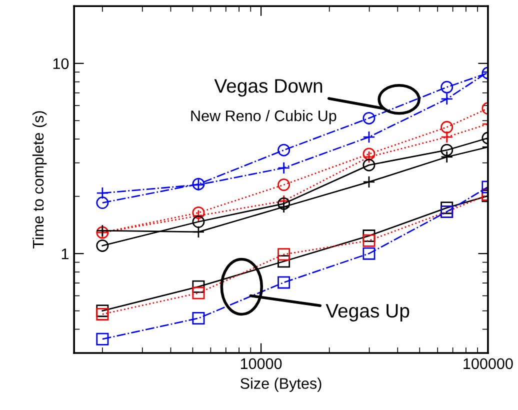  Describe the element at coordinates (268, 88) in the screenshot. I see `annotation: Vegas Down` at that location.